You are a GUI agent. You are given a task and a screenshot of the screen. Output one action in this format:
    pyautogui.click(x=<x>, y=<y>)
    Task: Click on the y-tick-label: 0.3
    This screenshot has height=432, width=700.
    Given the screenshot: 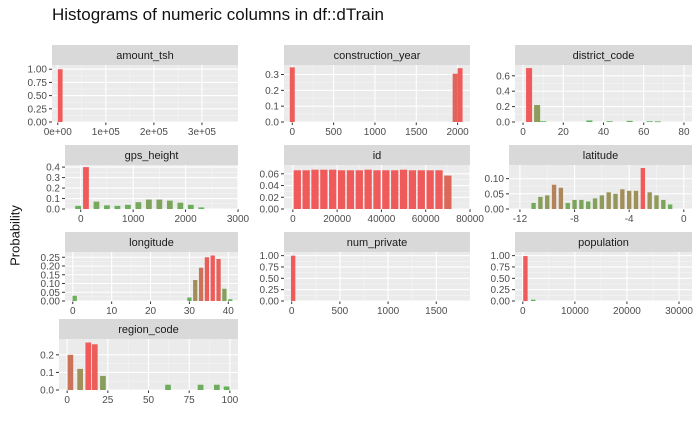 What is the action you would take?
    pyautogui.click(x=53, y=178)
    